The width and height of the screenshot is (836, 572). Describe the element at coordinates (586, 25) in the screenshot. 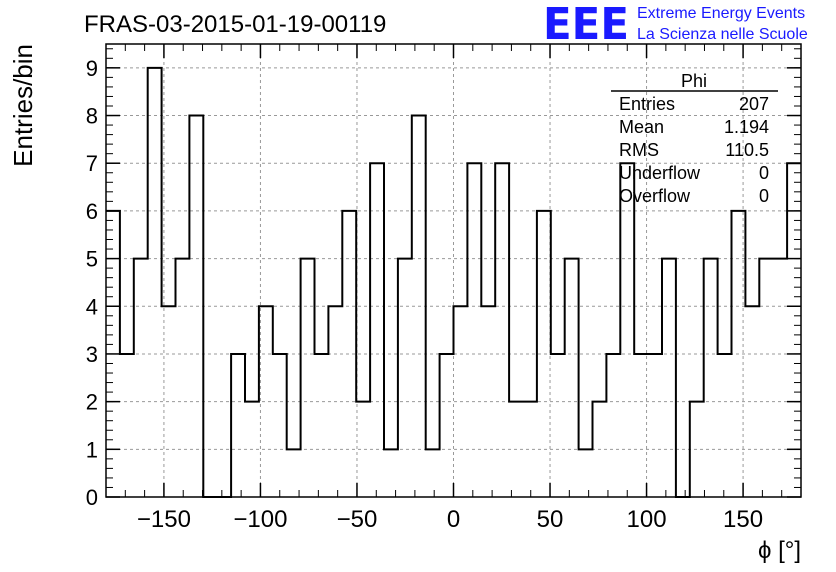

I see `eee-logo-mark: EEE` at that location.